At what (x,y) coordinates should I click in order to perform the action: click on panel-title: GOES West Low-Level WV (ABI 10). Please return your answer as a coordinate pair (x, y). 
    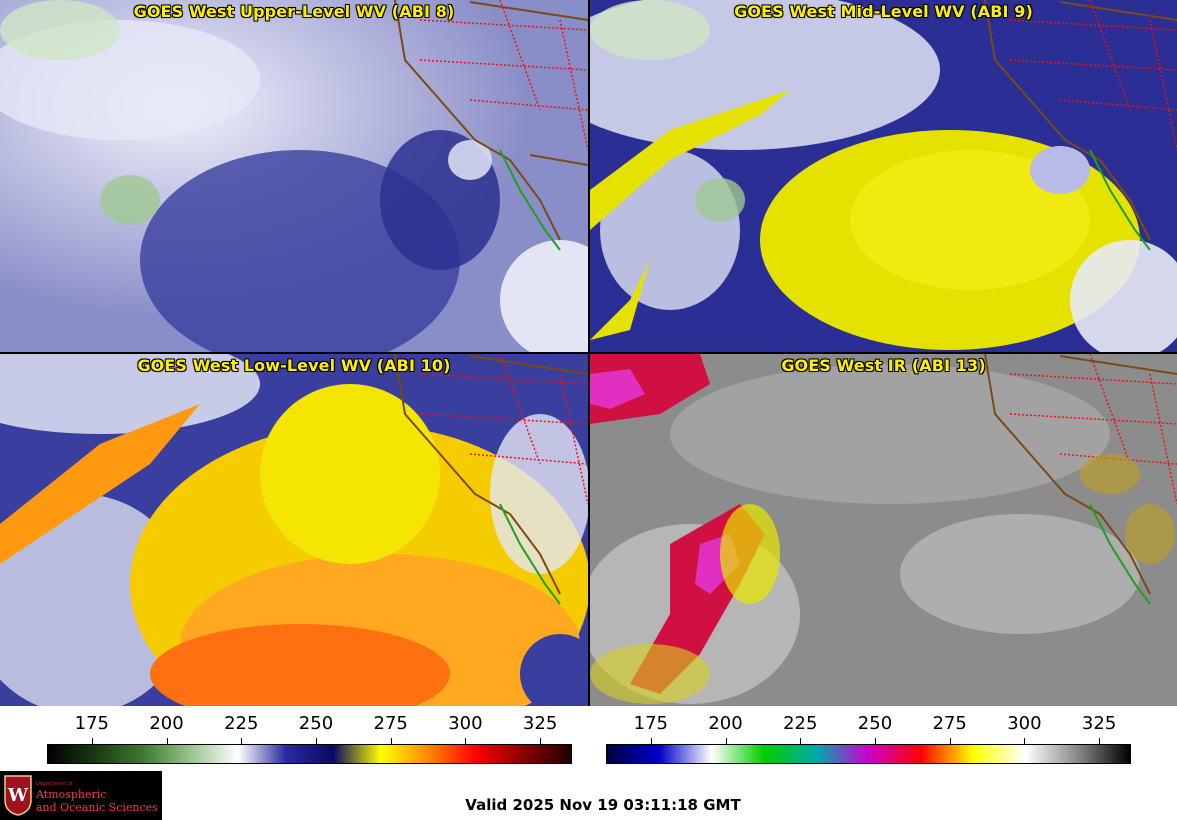
    Looking at the image, I should click on (294, 365).